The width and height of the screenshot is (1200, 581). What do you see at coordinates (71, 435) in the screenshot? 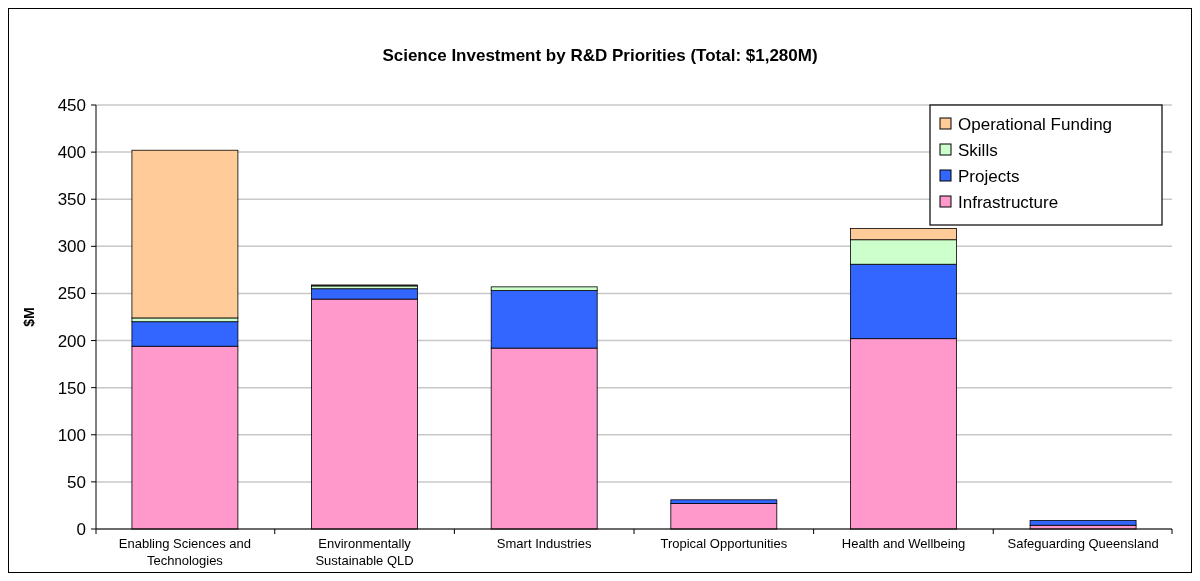
I see `y-tick-label: 100` at bounding box center [71, 435].